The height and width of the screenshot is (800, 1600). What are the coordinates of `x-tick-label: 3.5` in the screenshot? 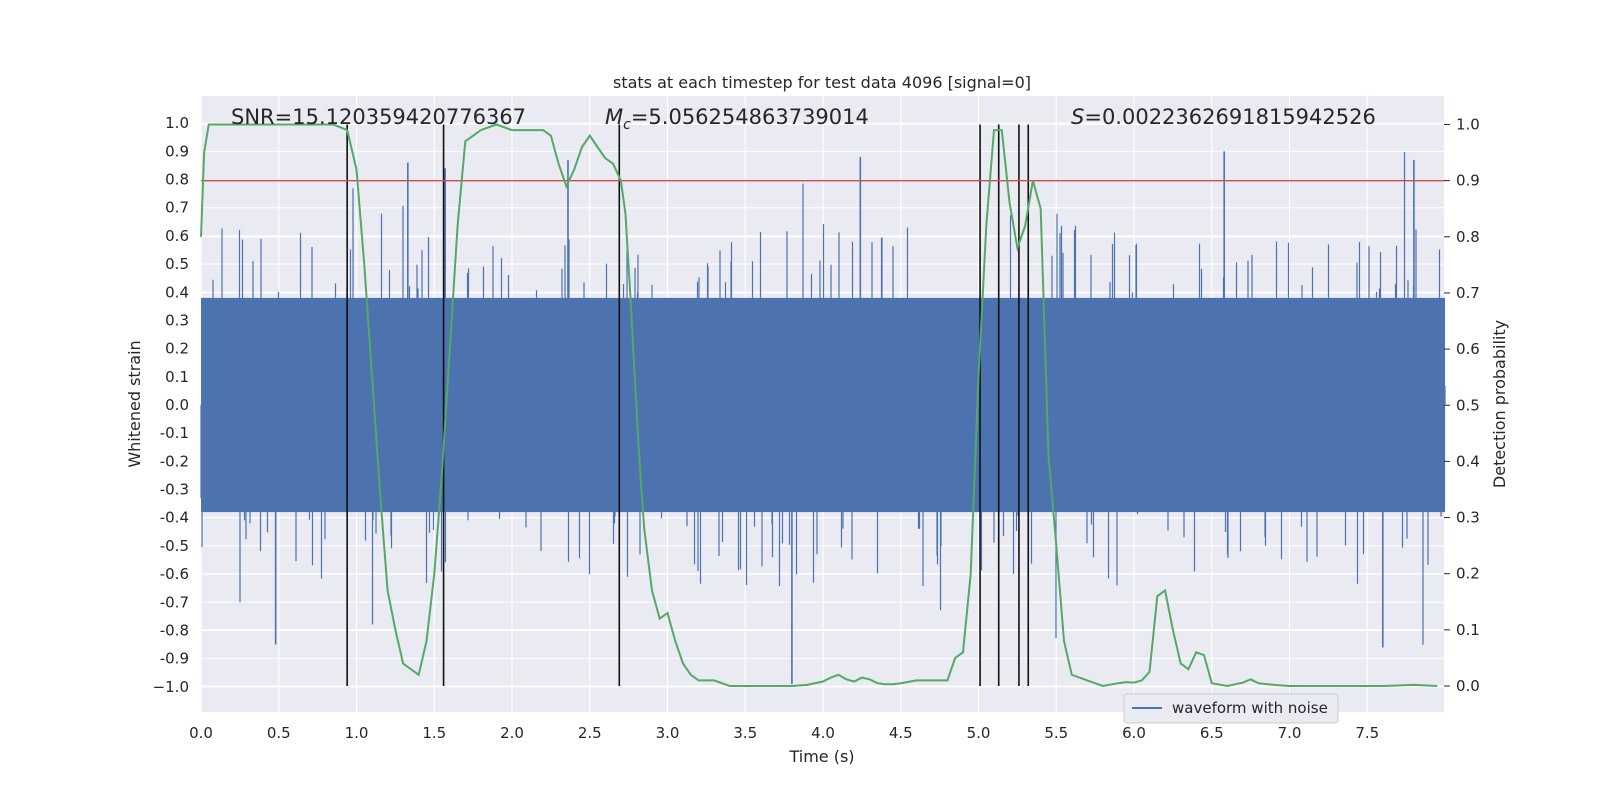 It's located at (745, 733).